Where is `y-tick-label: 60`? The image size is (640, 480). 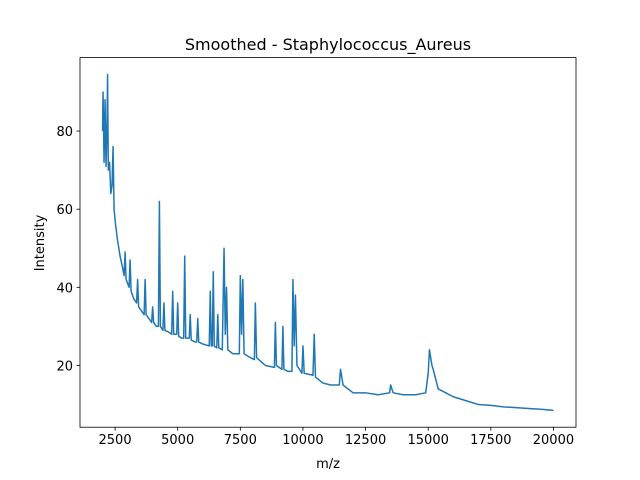 y-tick-label: 60 is located at coordinates (64, 210).